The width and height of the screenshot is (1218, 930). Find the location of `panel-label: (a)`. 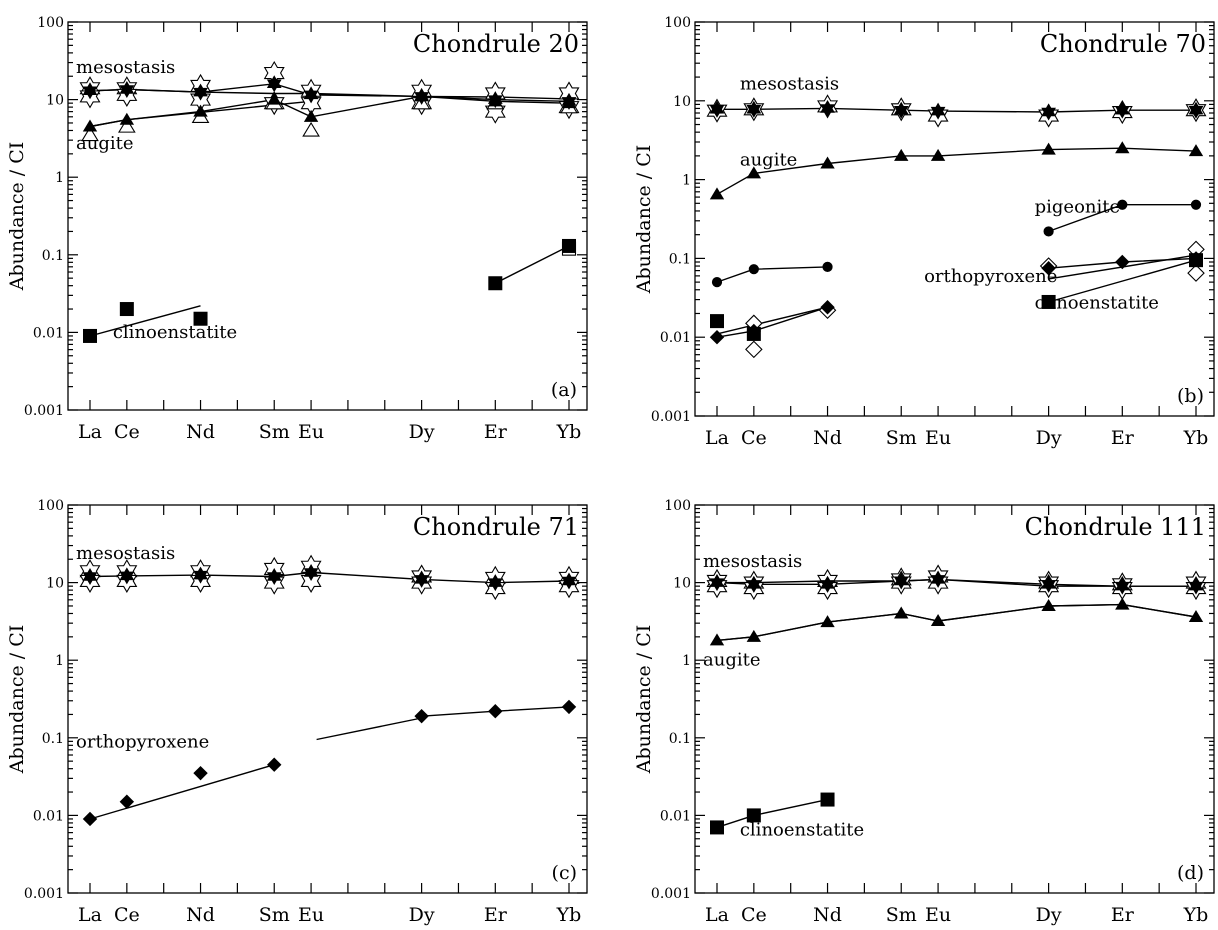

panel-label: (a) is located at coordinates (564, 390).